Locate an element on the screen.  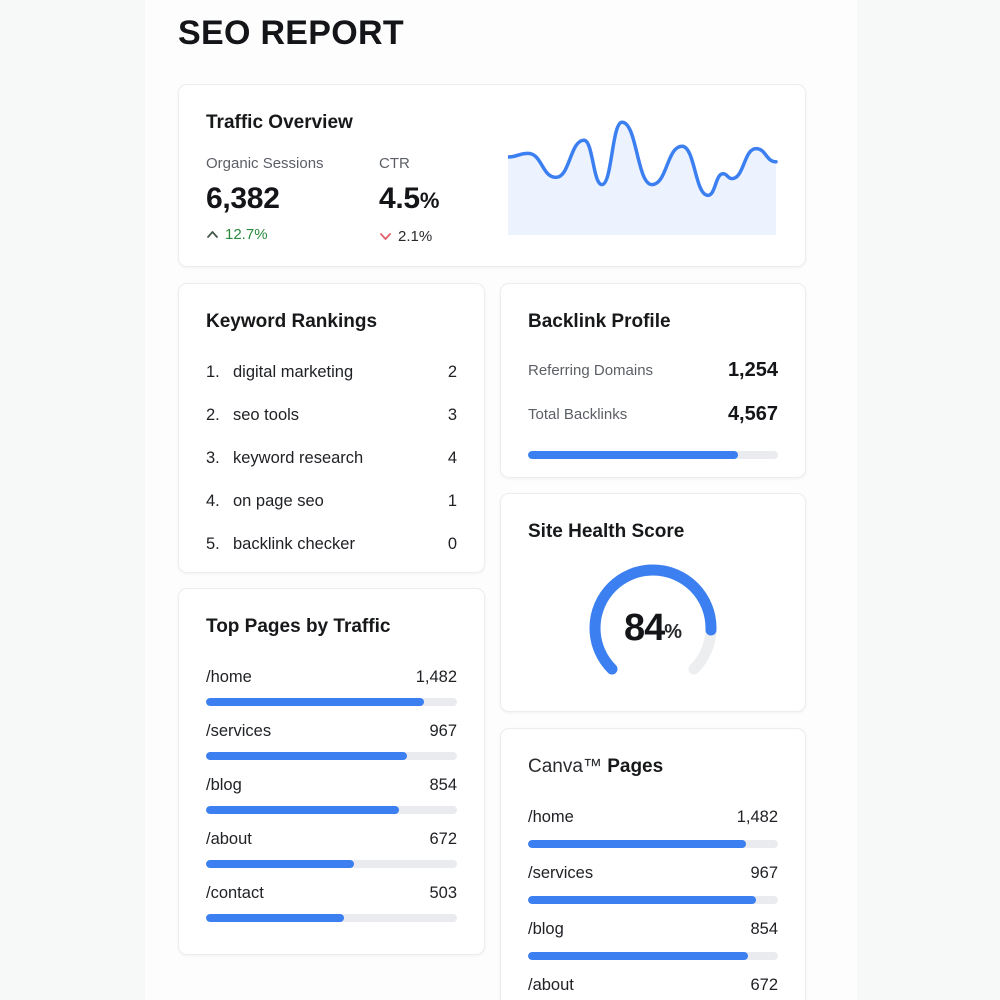
canva-pages-card: Canva™ Pages /home 1,482 is located at coordinates (653, 864).